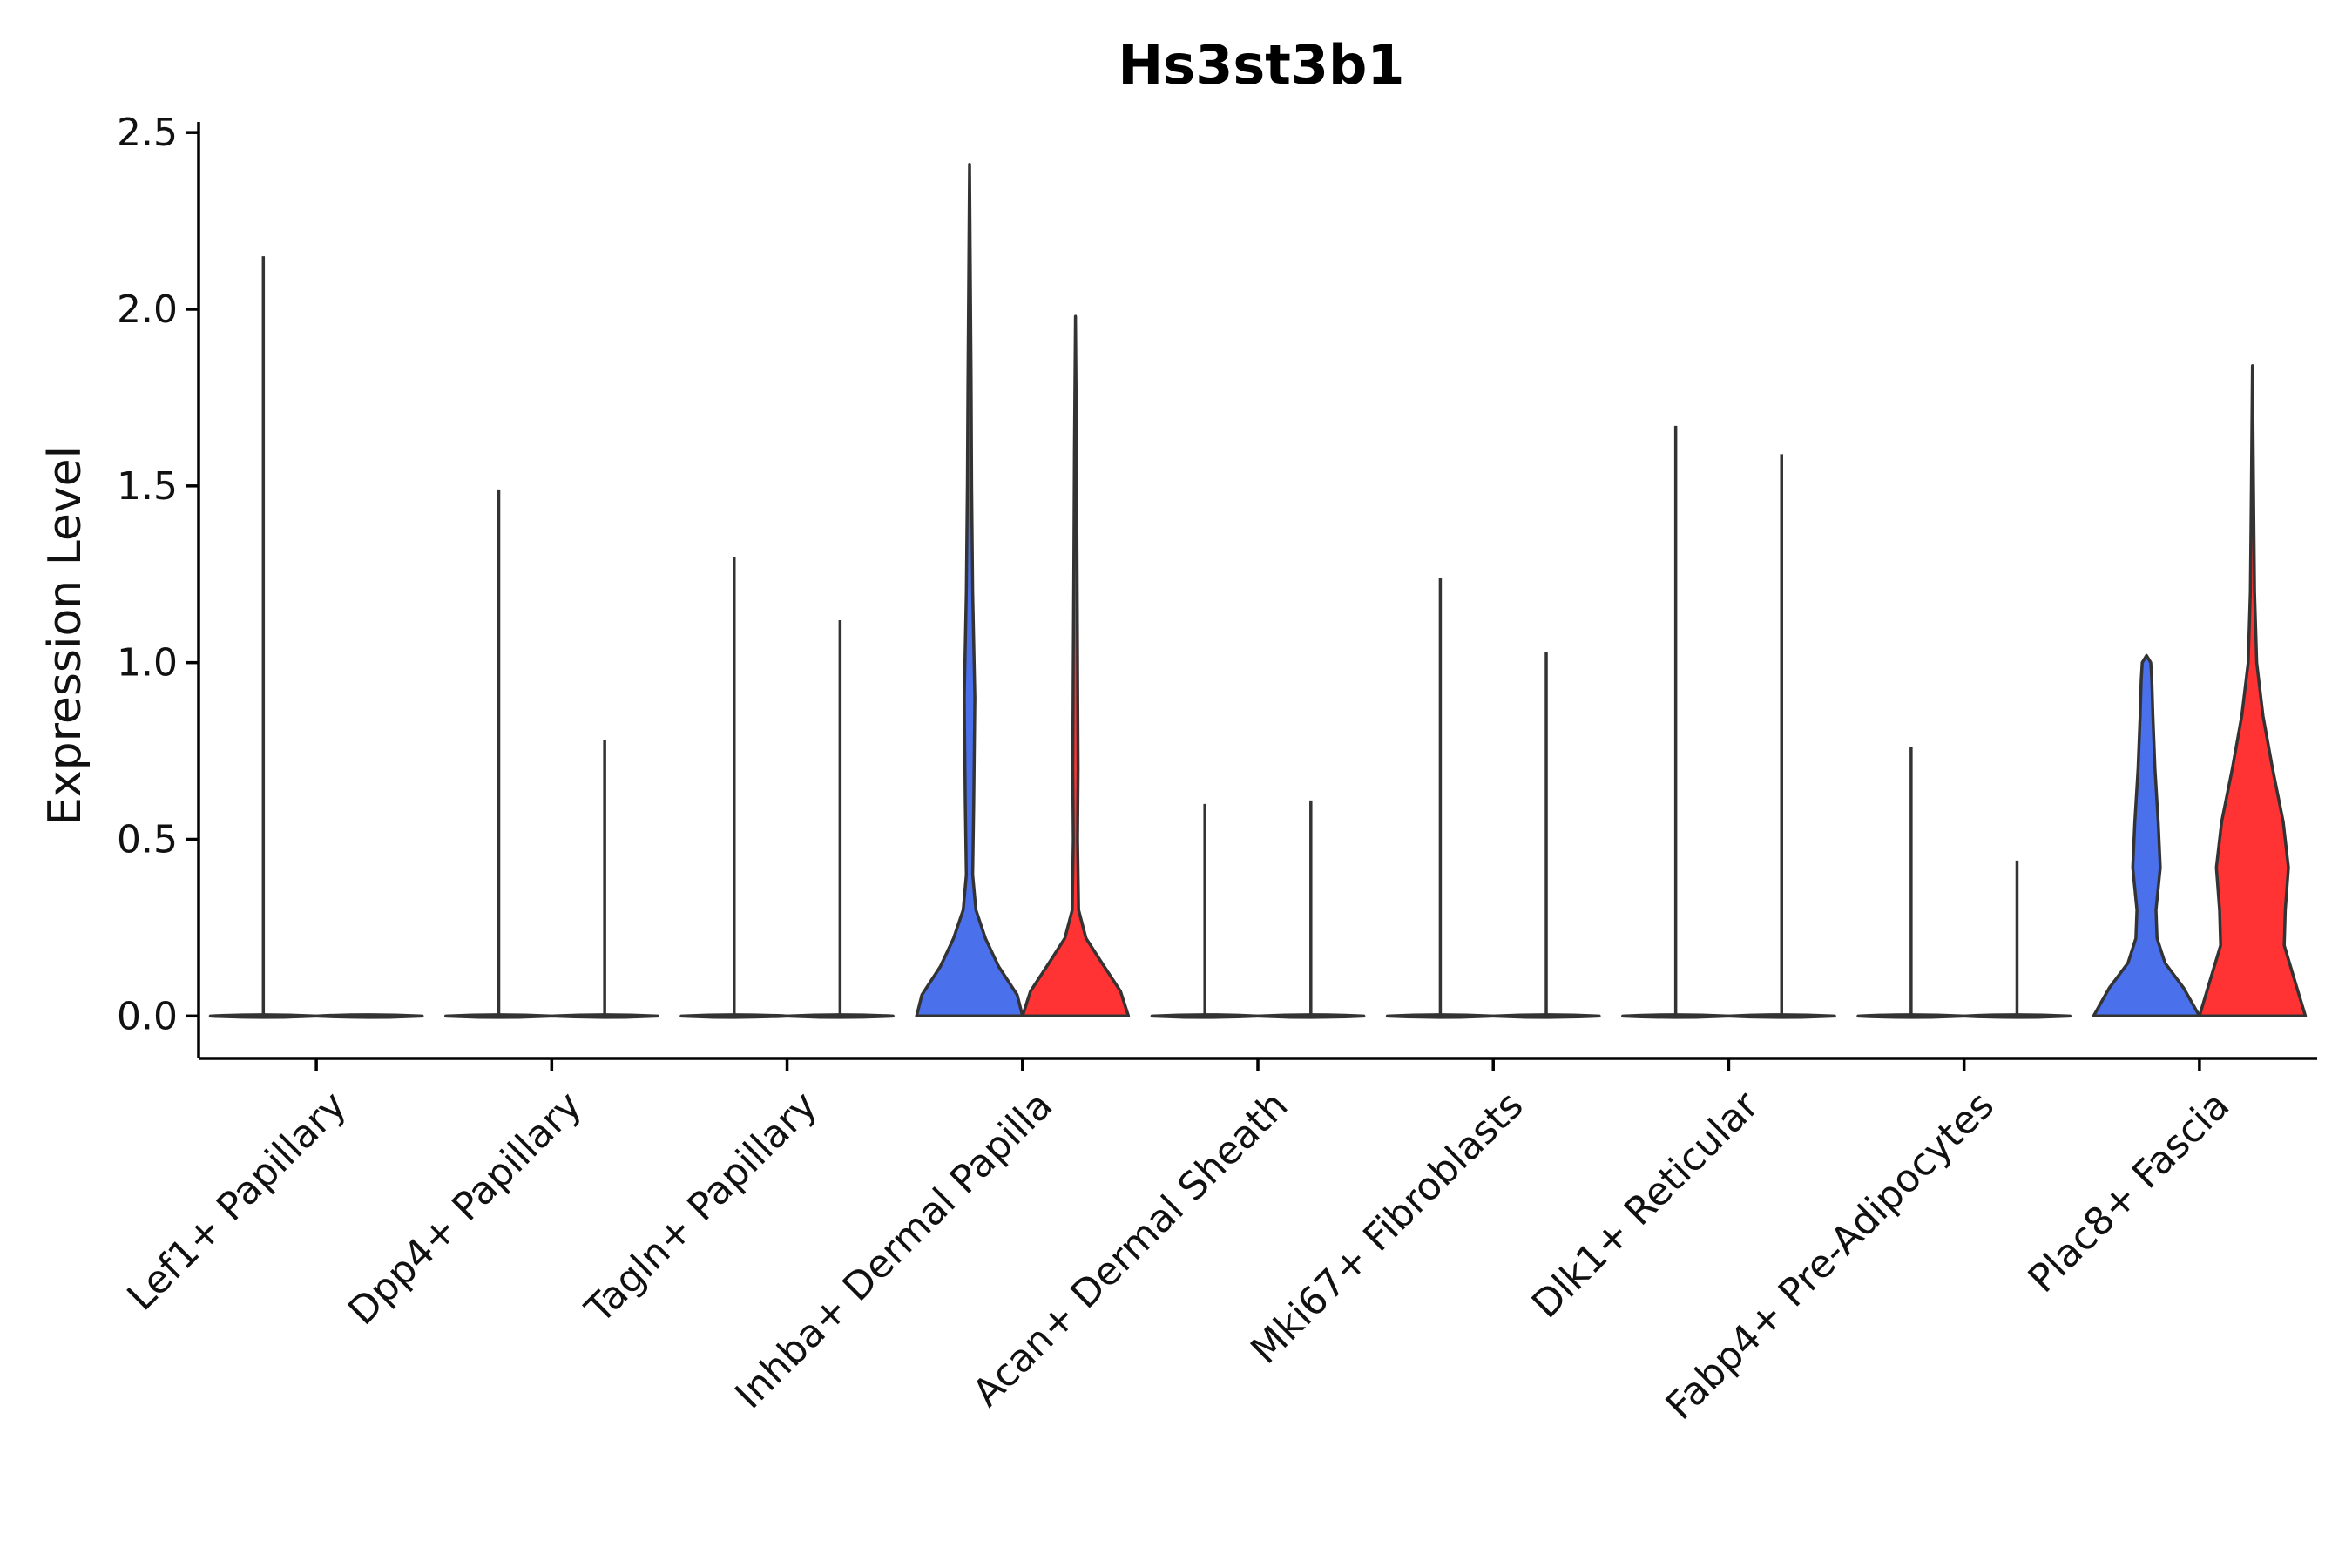  Describe the element at coordinates (1646, 1205) in the screenshot. I see `x-tick-label: Dlk1+ Reticular` at that location.